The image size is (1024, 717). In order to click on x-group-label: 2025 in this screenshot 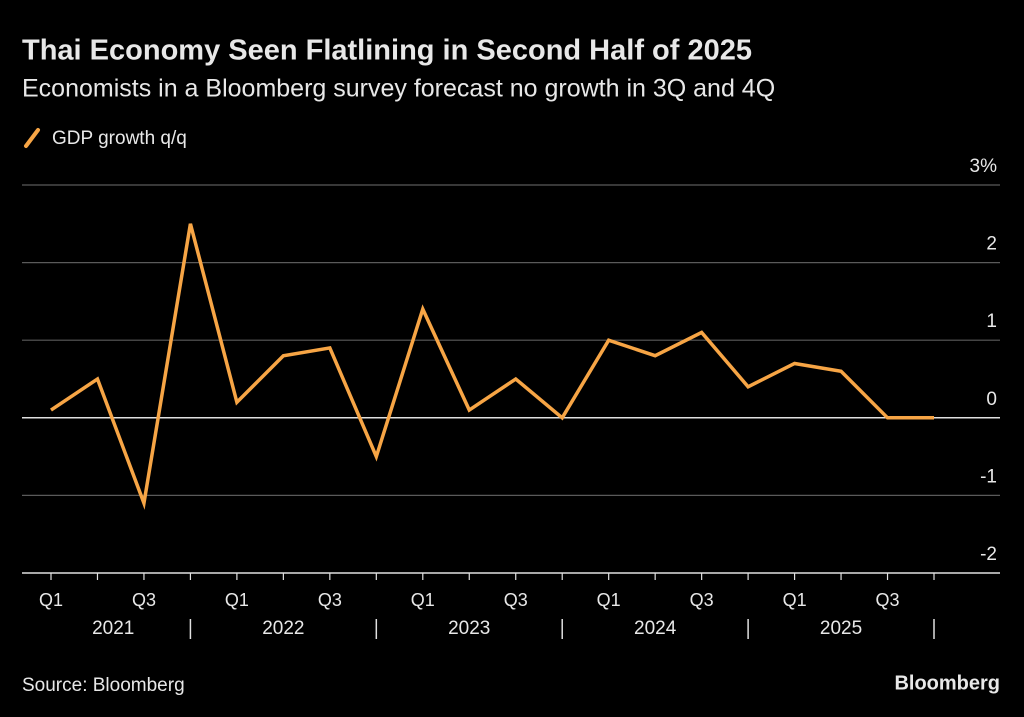, I will do `click(841, 628)`.